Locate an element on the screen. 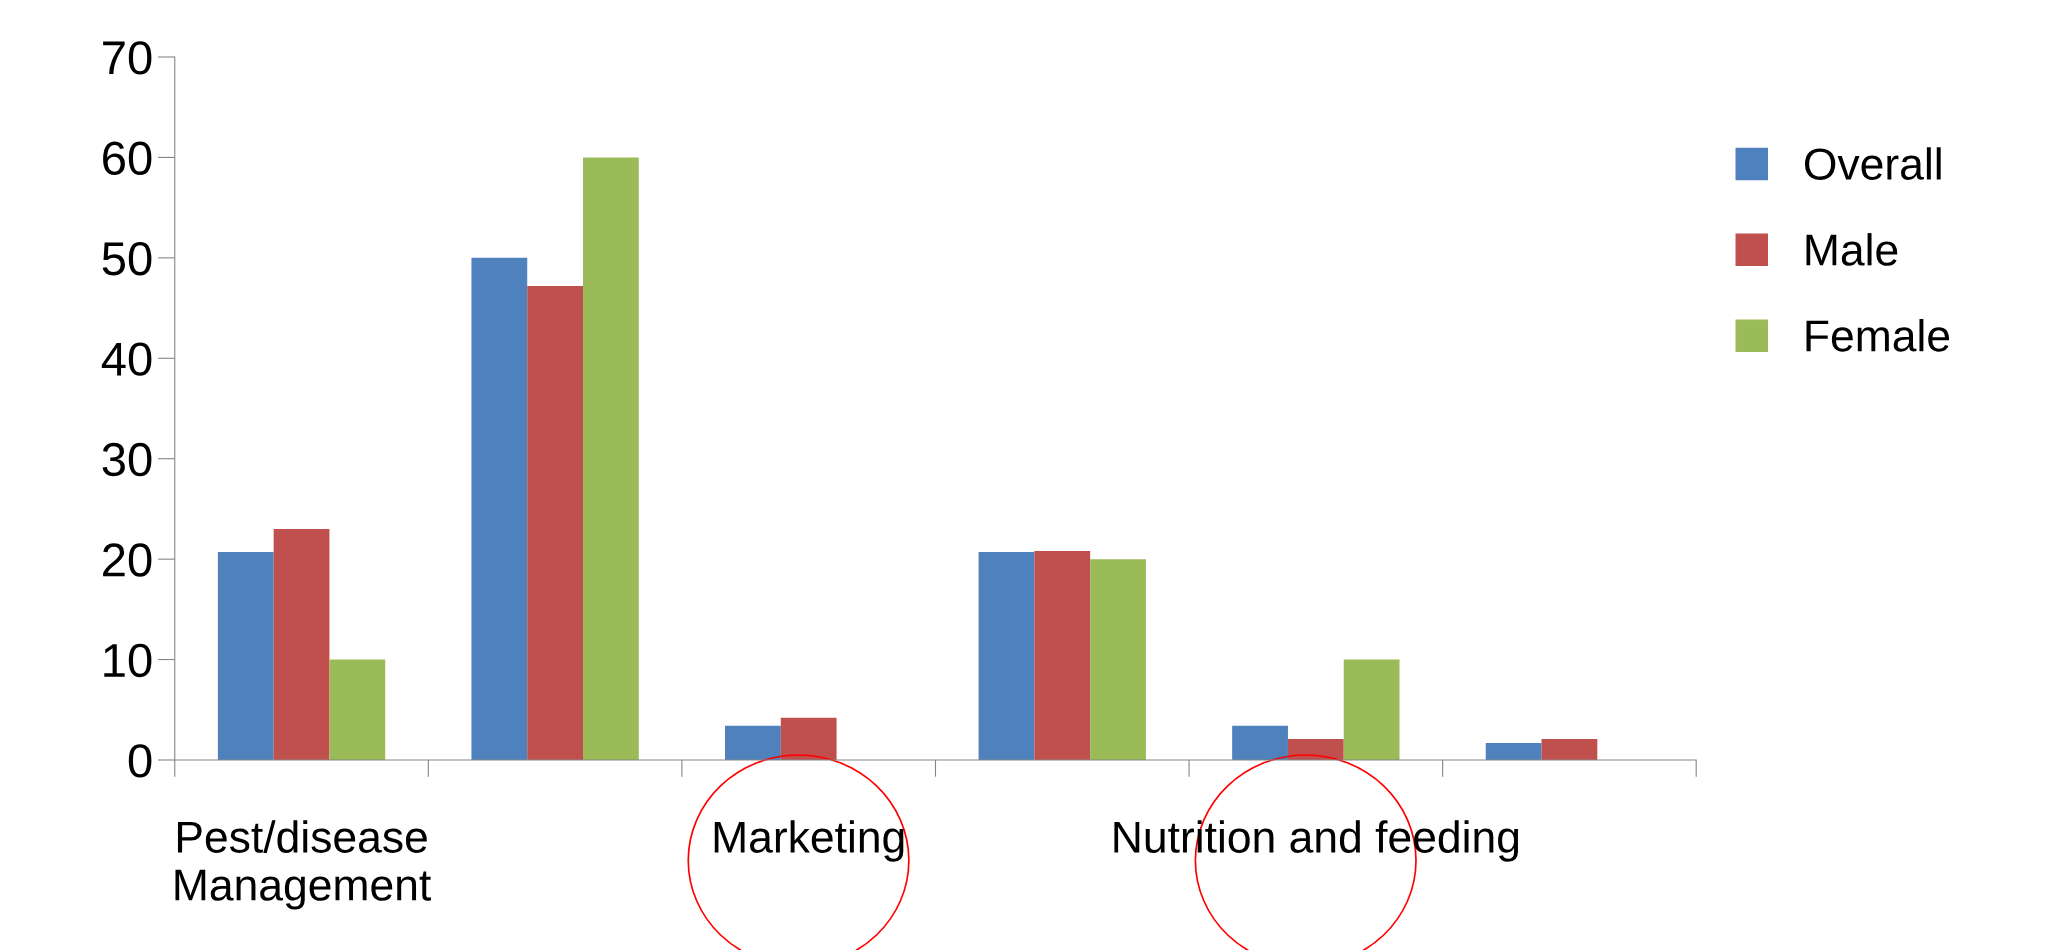 This screenshot has height=950, width=2056. y-tick-label: 20 is located at coordinates (127, 560).